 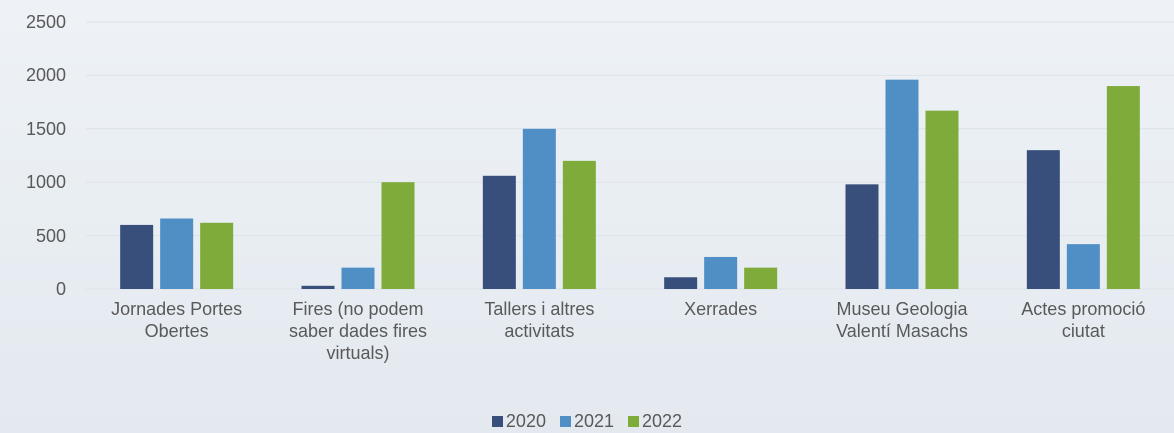 What do you see at coordinates (45, 128) in the screenshot?
I see `y-tick-label: 1500` at bounding box center [45, 128].